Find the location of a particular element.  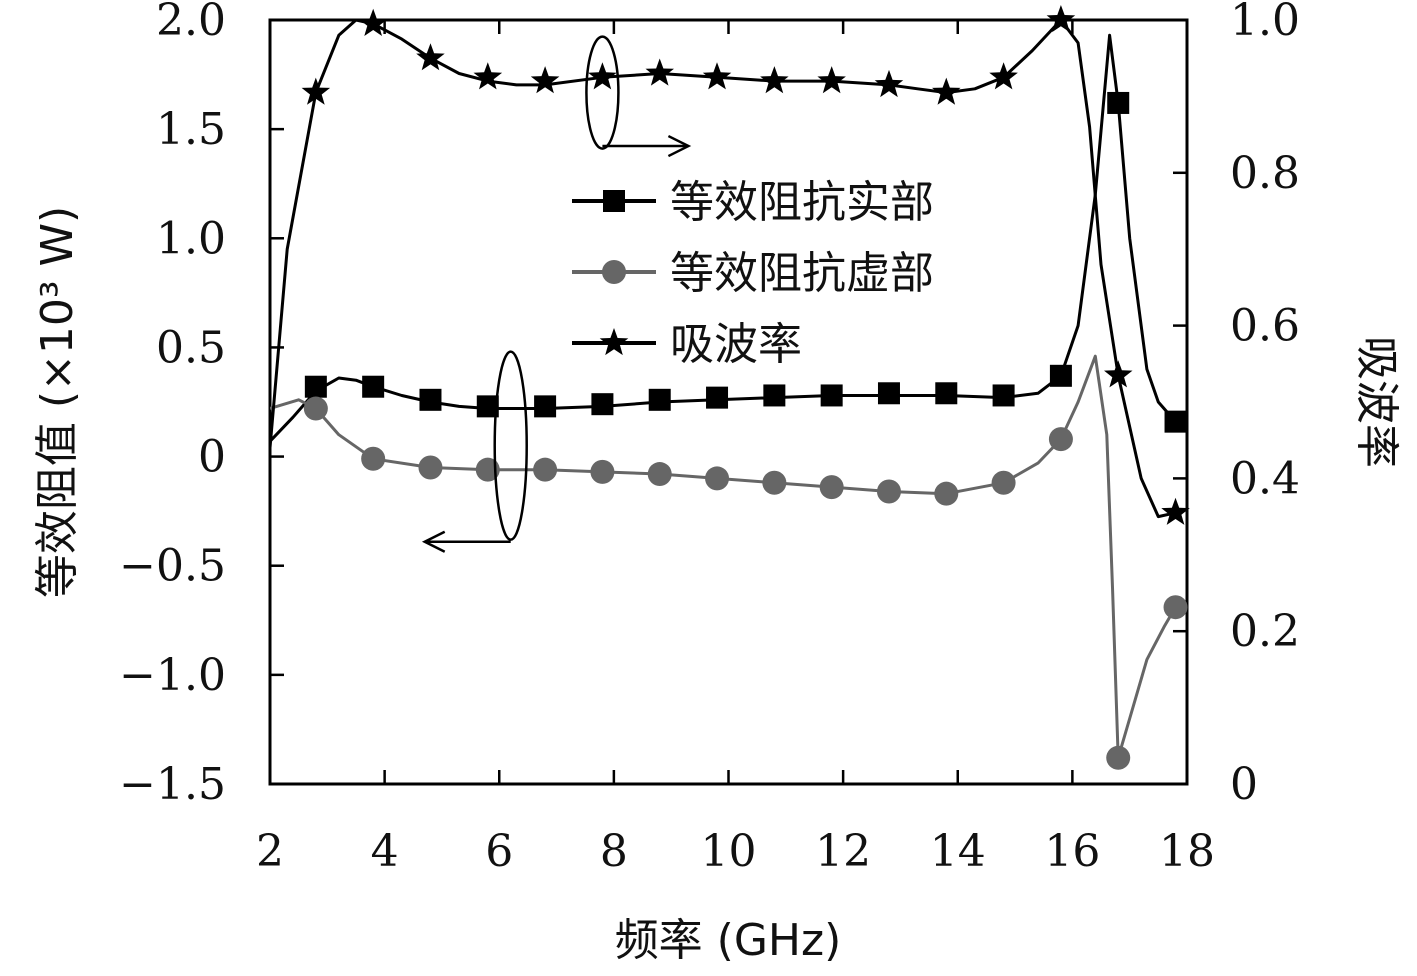

y-left-tick-label: −1.0 is located at coordinates (172, 675).